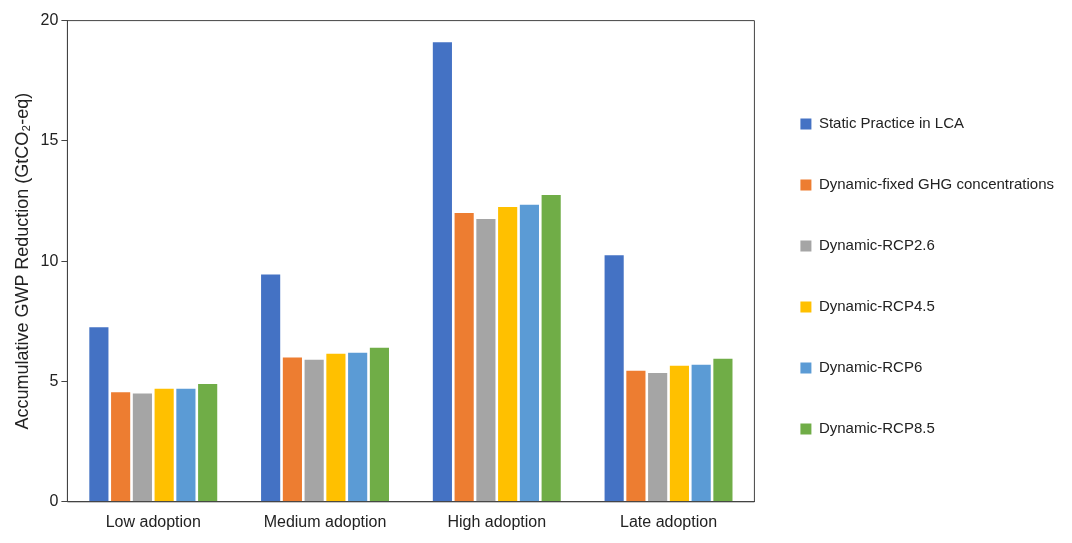  I want to click on y-tick-label: 10, so click(49, 260).